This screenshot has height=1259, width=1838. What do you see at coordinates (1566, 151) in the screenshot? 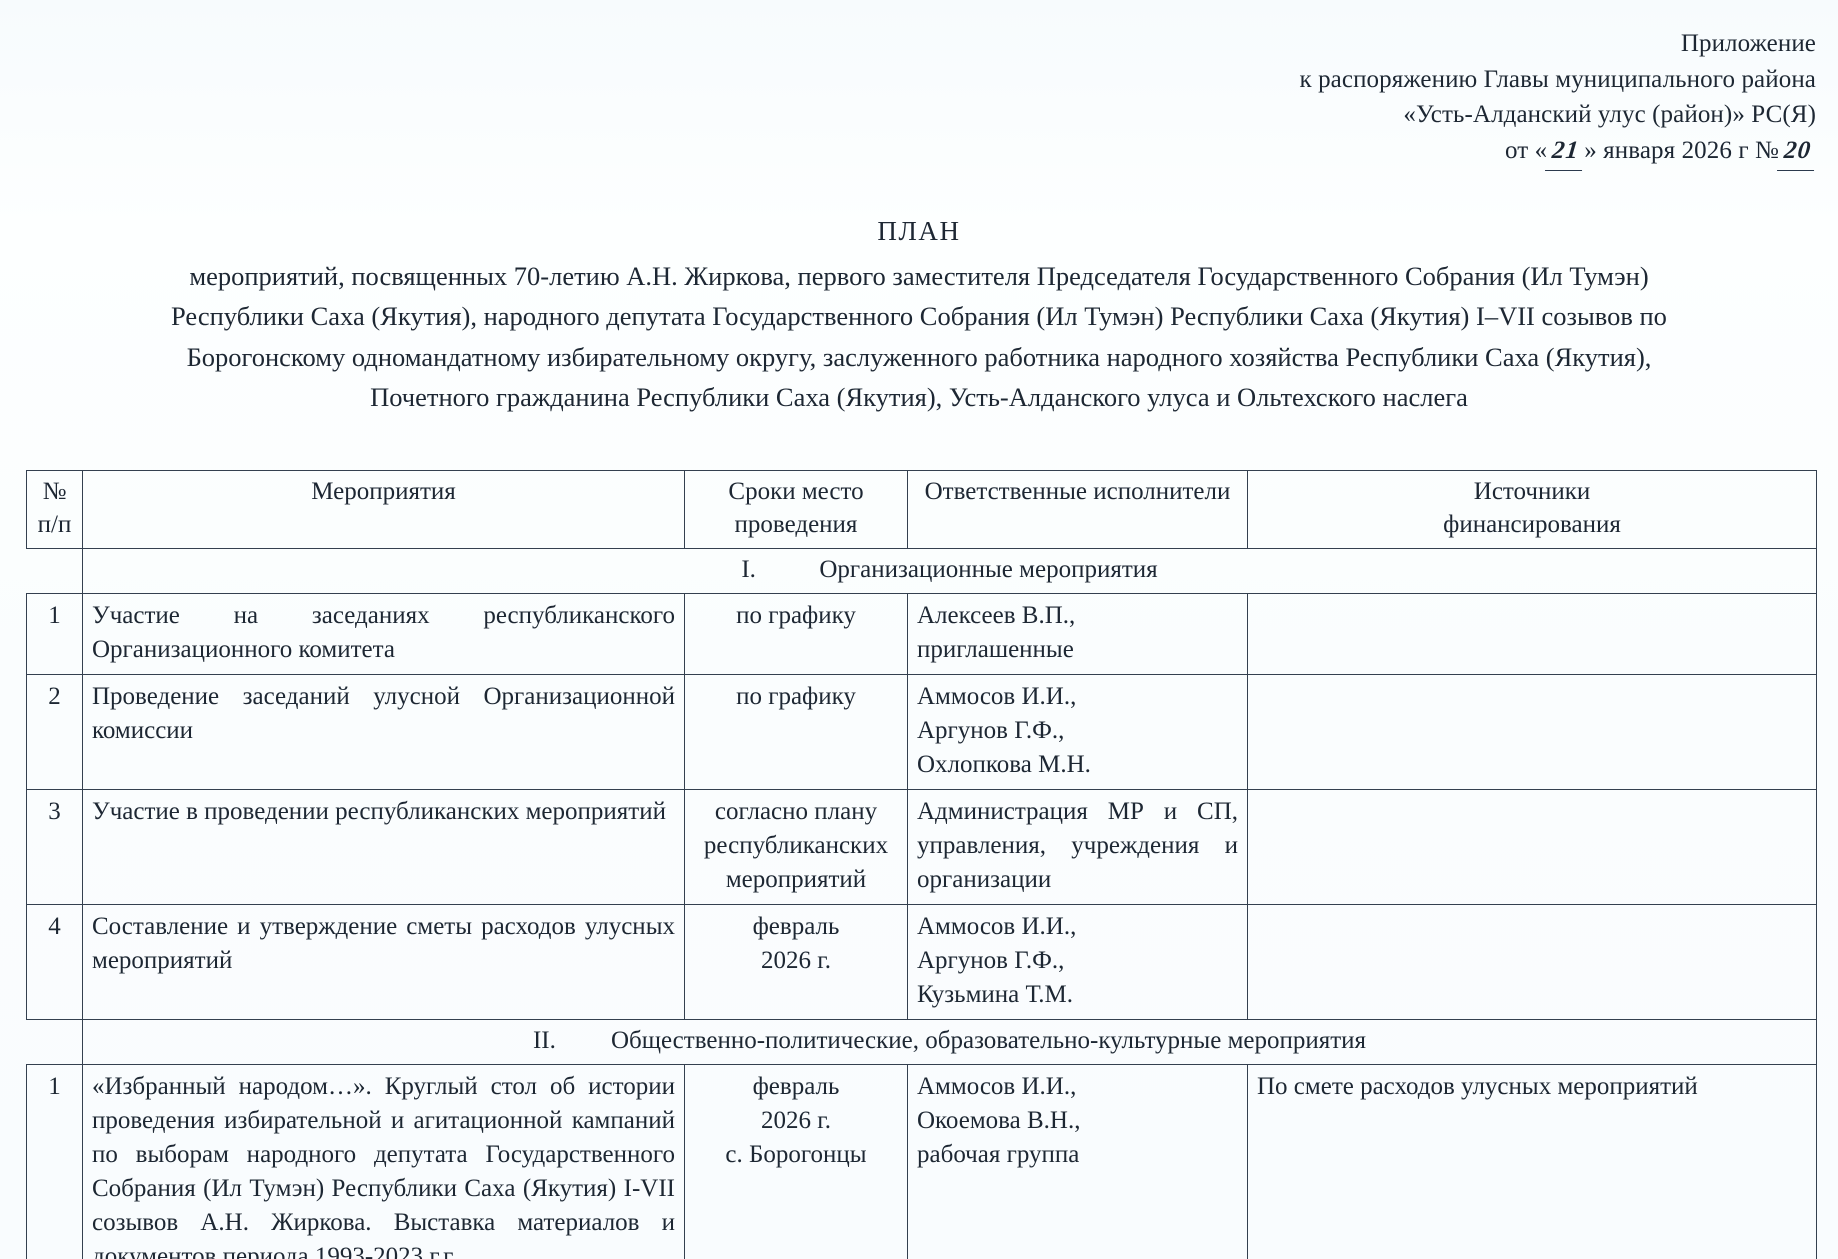
I see `handwritten-day: 21` at bounding box center [1566, 151].